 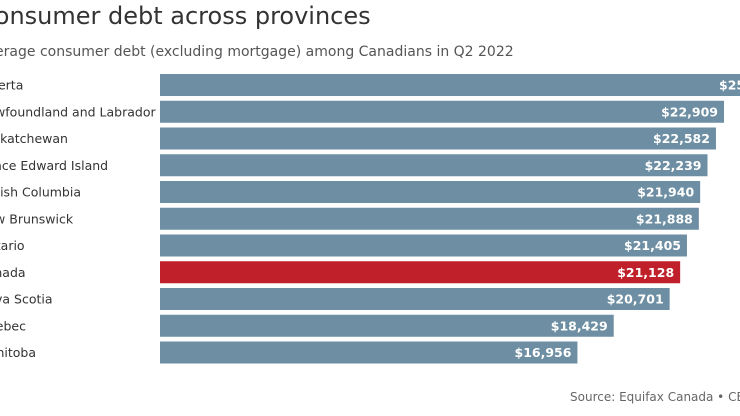 I want to click on category-label: Ontario, so click(x=12, y=245).